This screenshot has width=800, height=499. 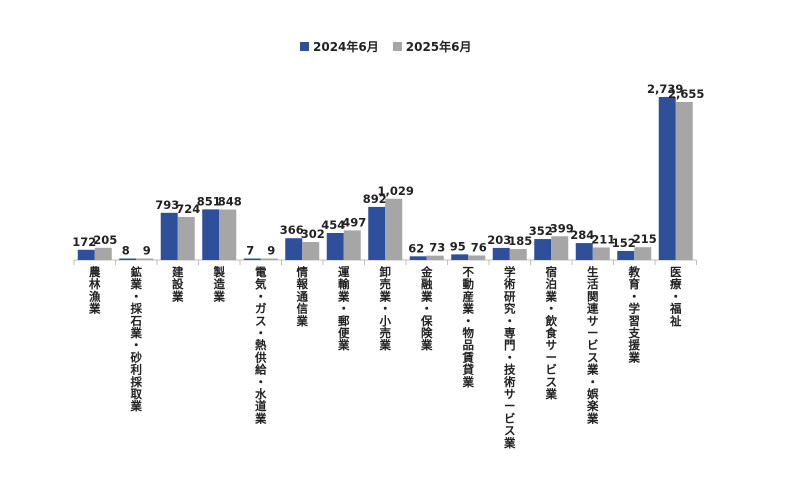 What do you see at coordinates (147, 251) in the screenshot?
I see `data-label-2025-1: 9` at bounding box center [147, 251].